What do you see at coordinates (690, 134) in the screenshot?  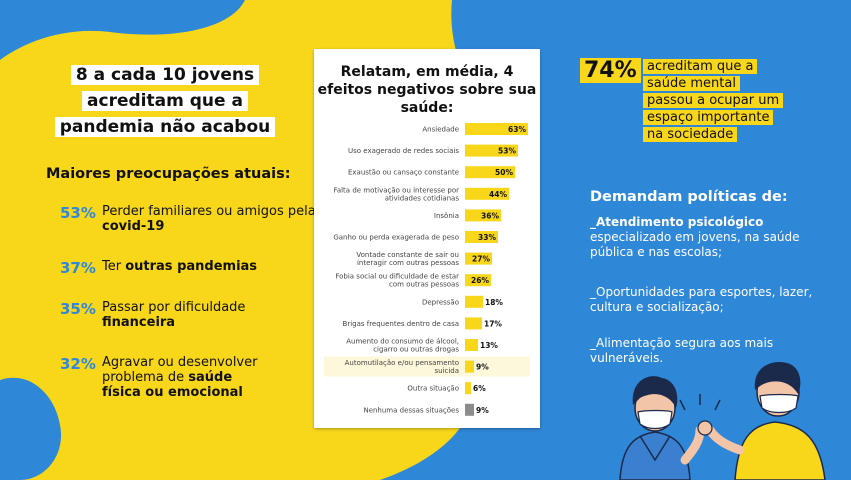 I see `stat-line: na sociedade` at bounding box center [690, 134].